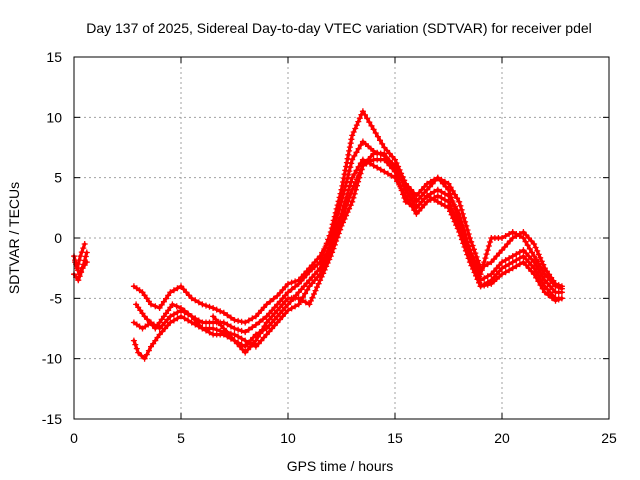 This screenshot has height=480, width=640. Describe the element at coordinates (395, 438) in the screenshot. I see `x-tick-label: 15` at that location.